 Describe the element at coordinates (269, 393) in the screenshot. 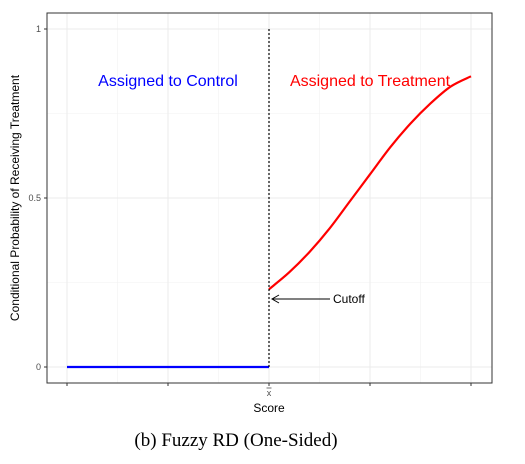

I see `x-tick-label: x` at that location.